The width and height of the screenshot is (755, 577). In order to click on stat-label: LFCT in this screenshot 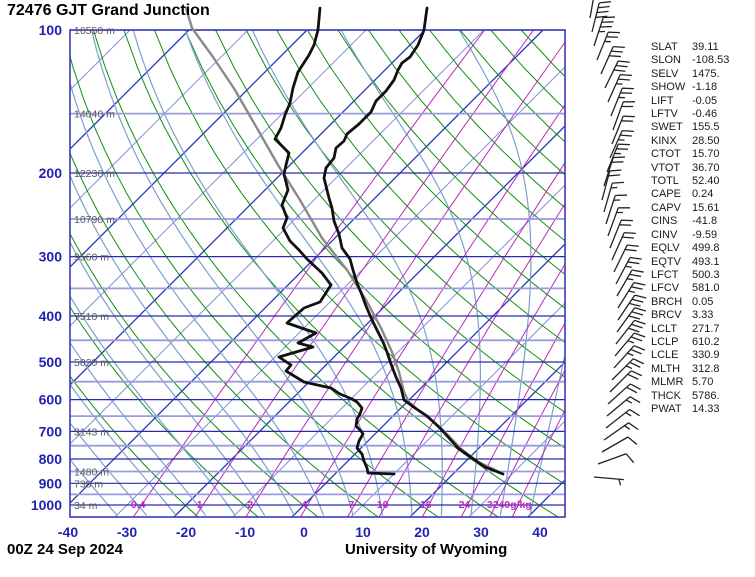, I will do `click(665, 274)`.